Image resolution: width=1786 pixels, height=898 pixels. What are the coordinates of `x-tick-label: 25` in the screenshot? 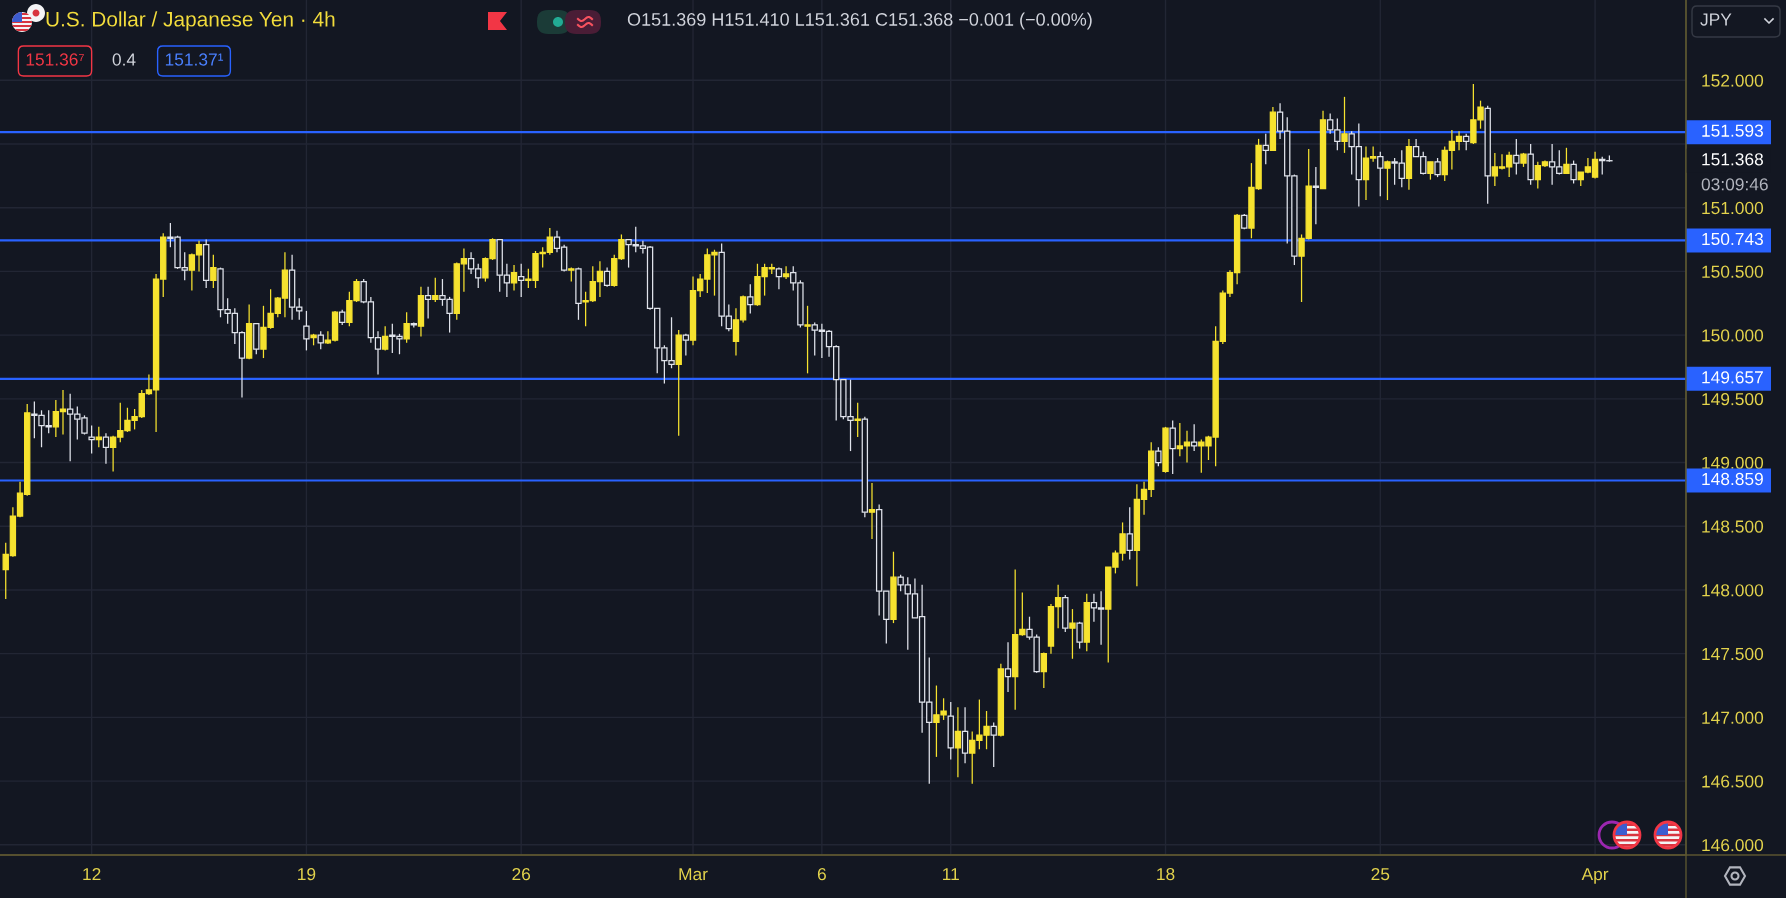 It's located at (1380, 874).